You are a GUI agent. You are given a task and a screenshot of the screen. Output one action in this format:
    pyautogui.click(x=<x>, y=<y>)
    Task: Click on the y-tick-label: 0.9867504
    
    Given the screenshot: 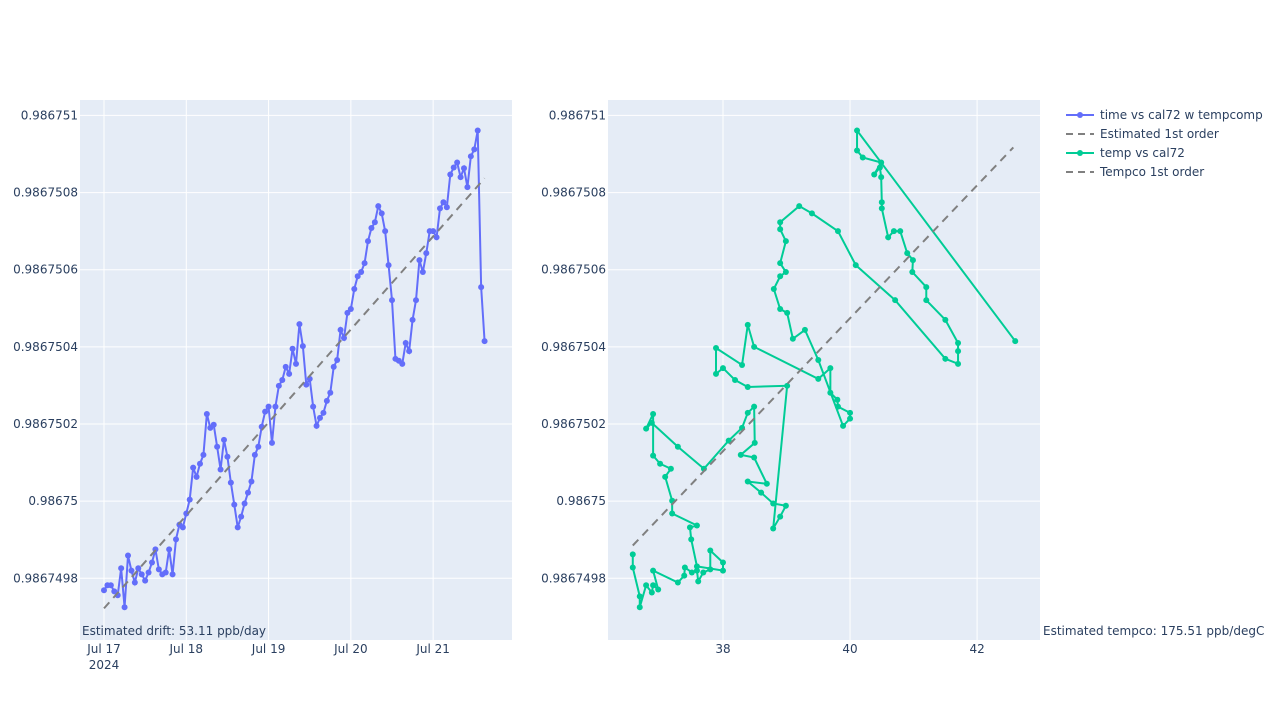 What is the action you would take?
    pyautogui.click(x=573, y=347)
    